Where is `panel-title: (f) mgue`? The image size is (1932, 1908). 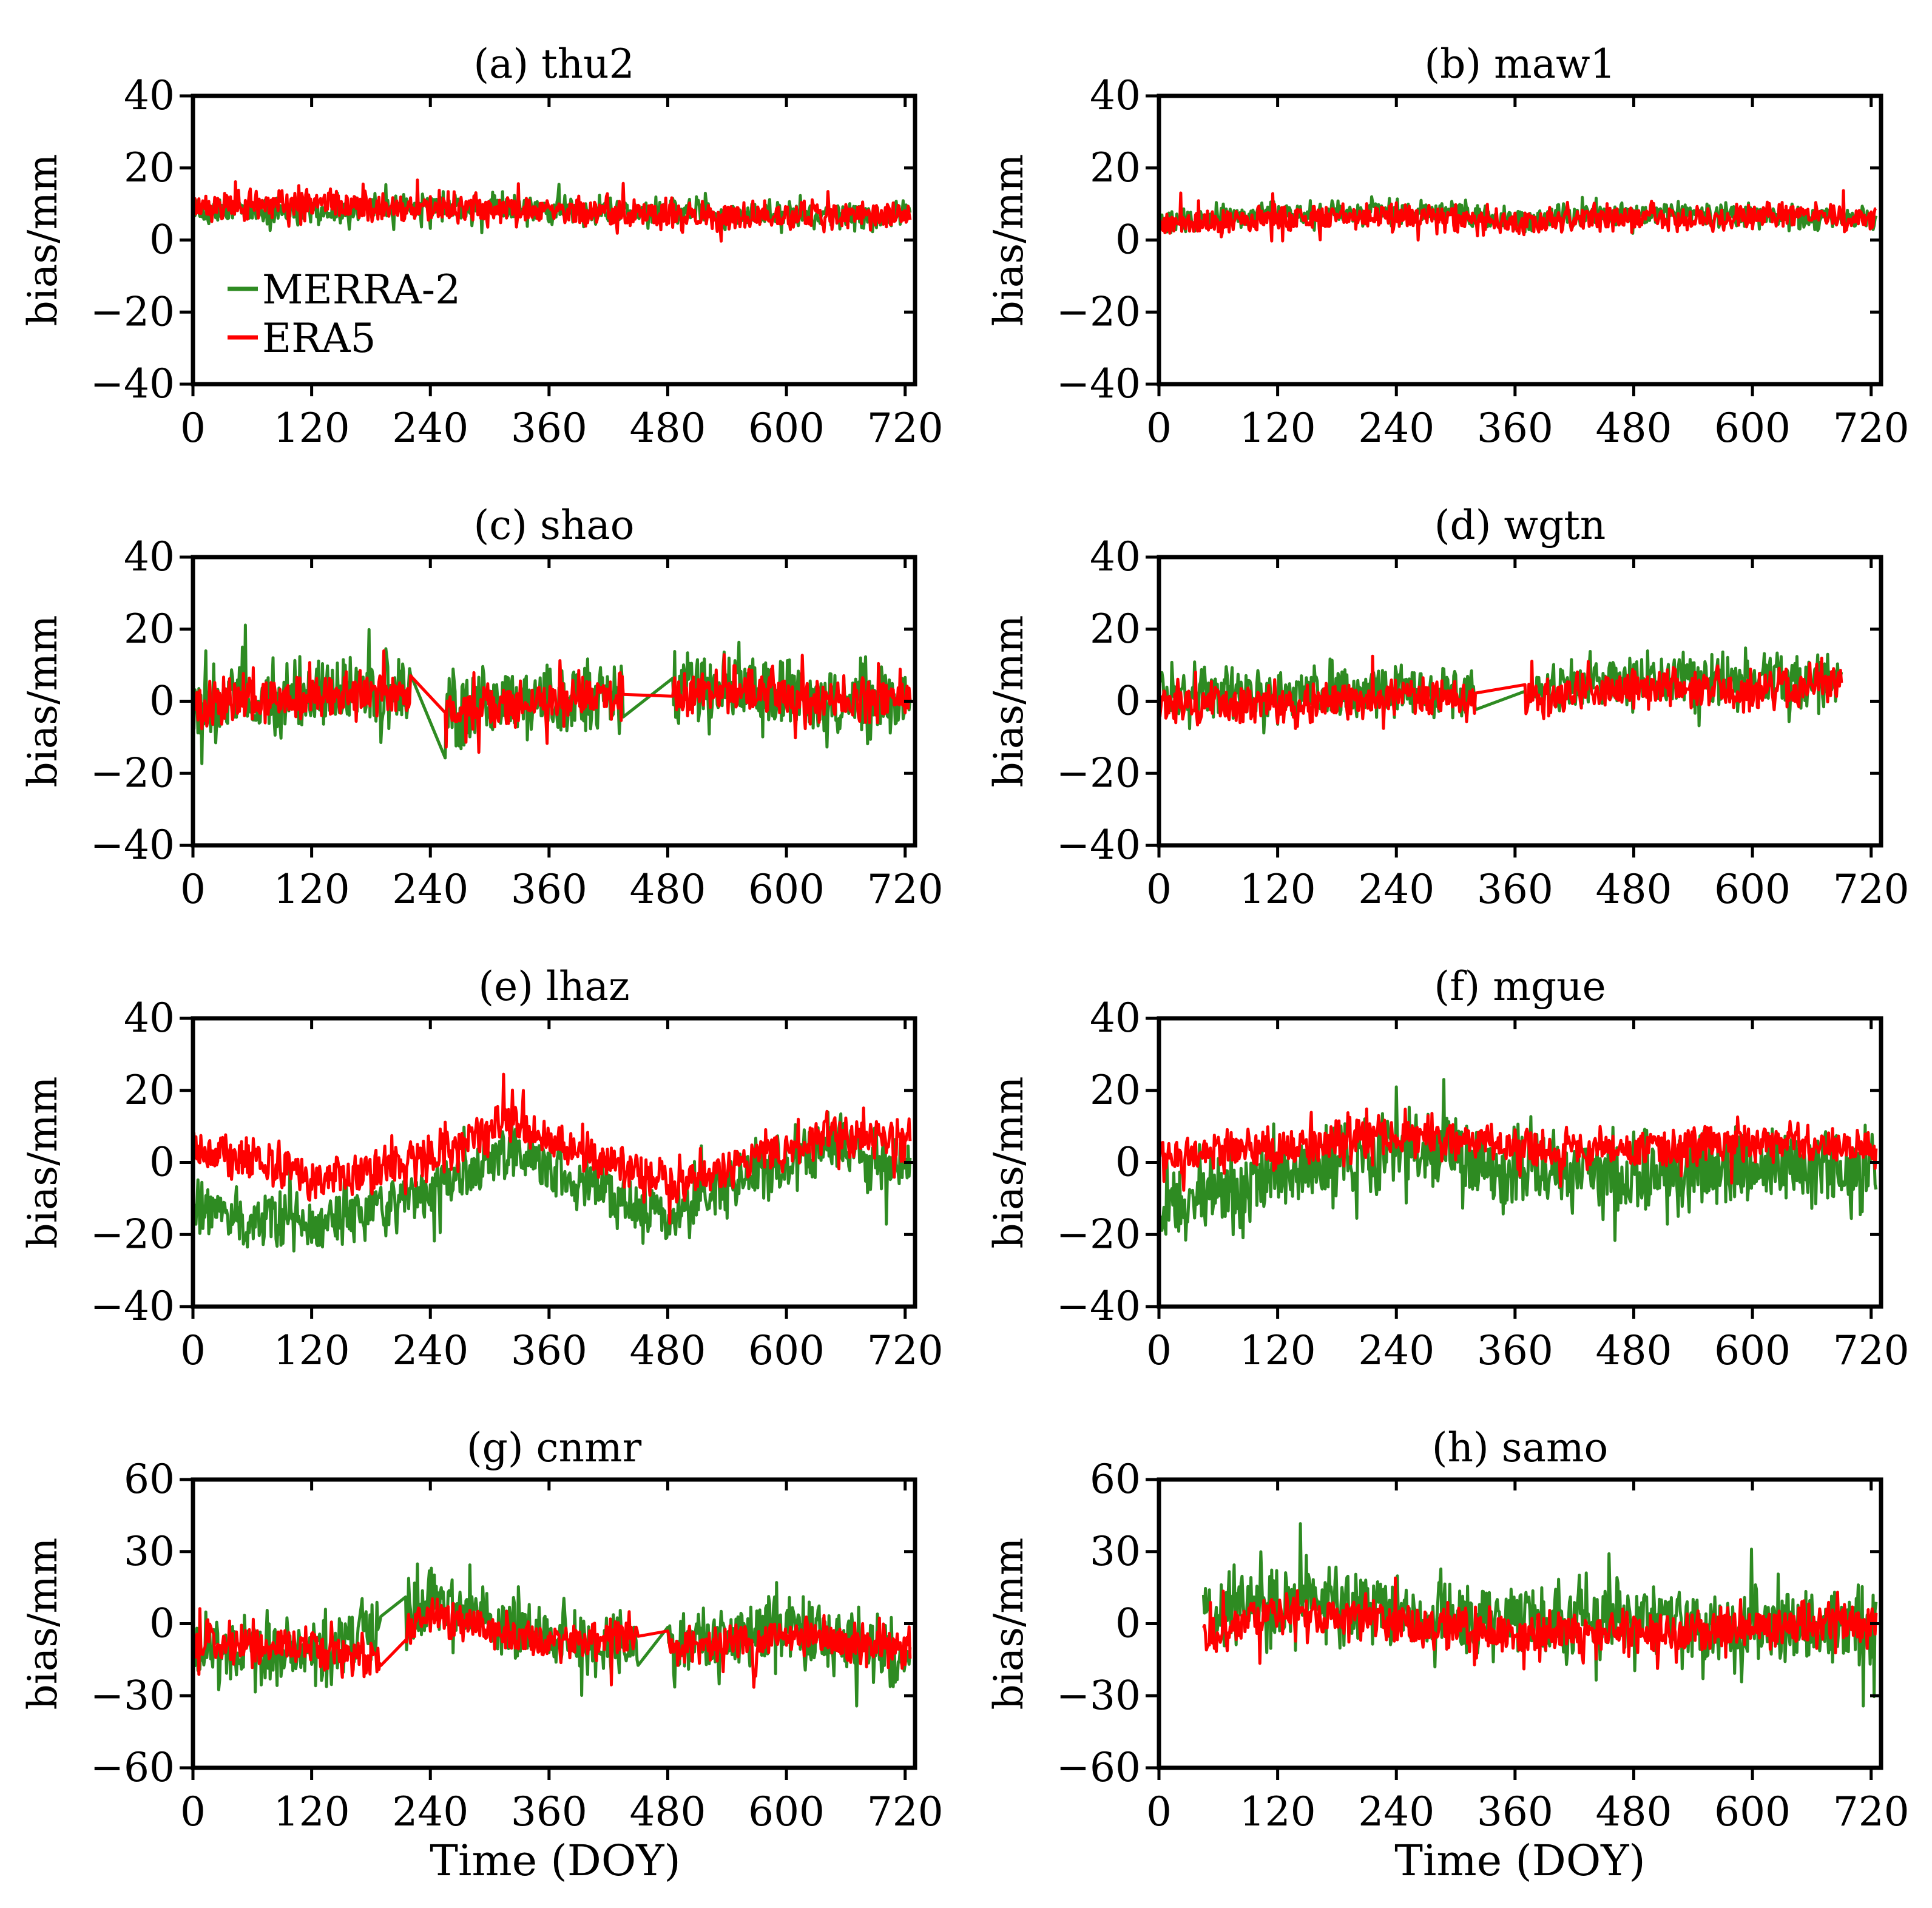
panel-title: (f) mgue is located at coordinates (1520, 986).